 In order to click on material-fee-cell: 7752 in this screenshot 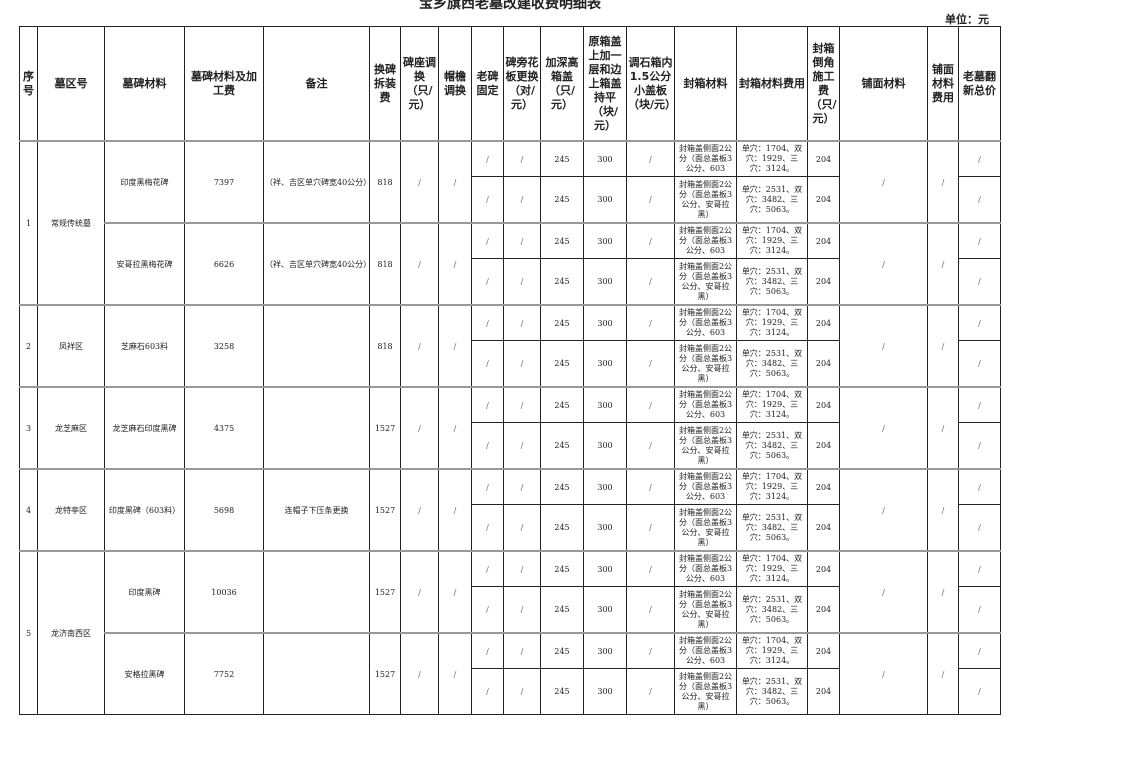, I will do `click(224, 673)`.